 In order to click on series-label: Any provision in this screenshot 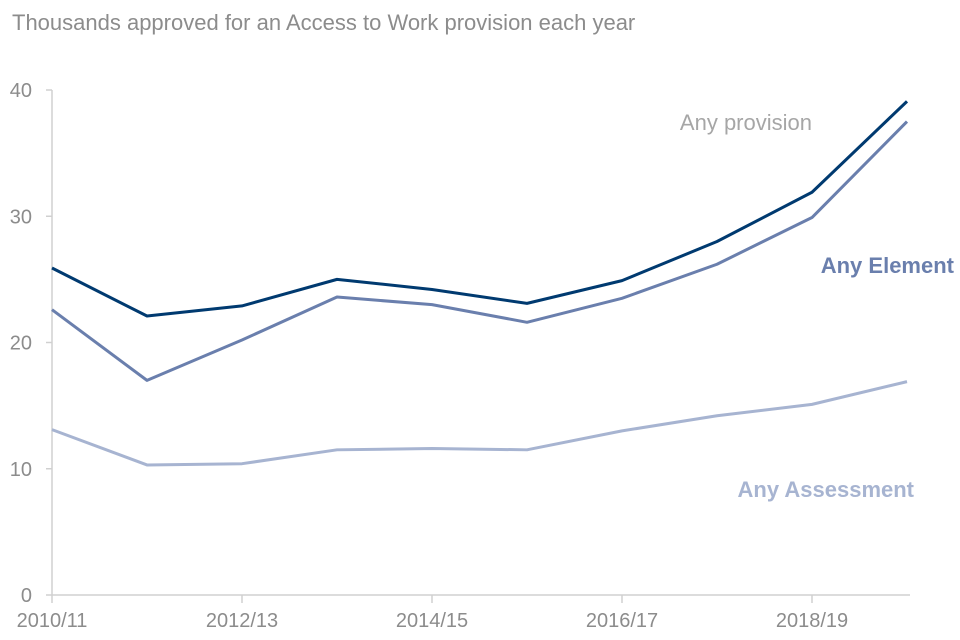, I will do `click(746, 122)`.